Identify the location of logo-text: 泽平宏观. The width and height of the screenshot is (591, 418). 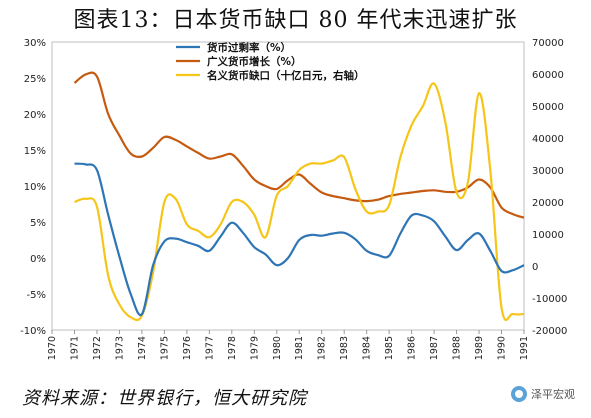
(553, 394).